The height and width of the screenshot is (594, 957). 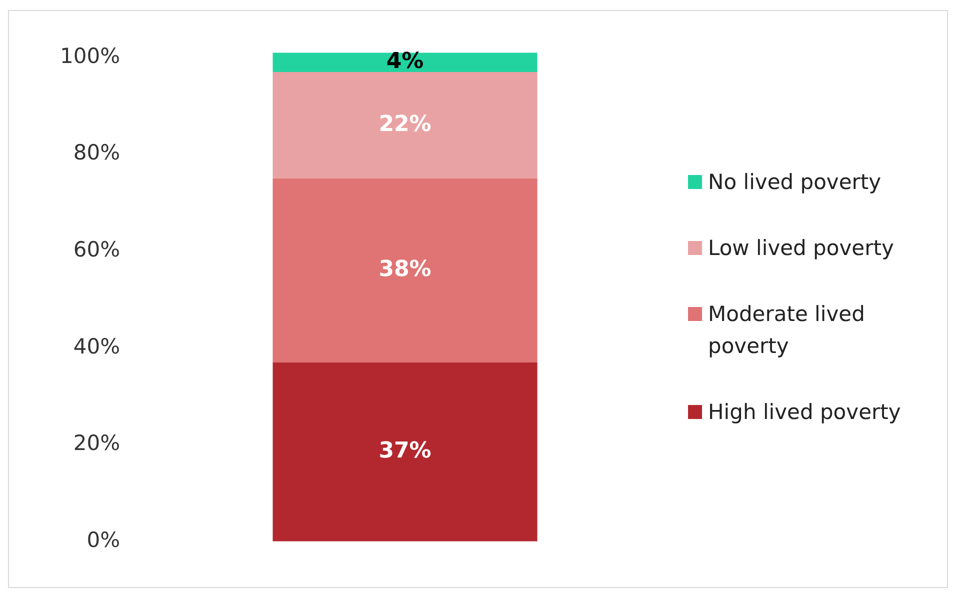 I want to click on legend-label: Moderate lived poverty, so click(x=787, y=330).